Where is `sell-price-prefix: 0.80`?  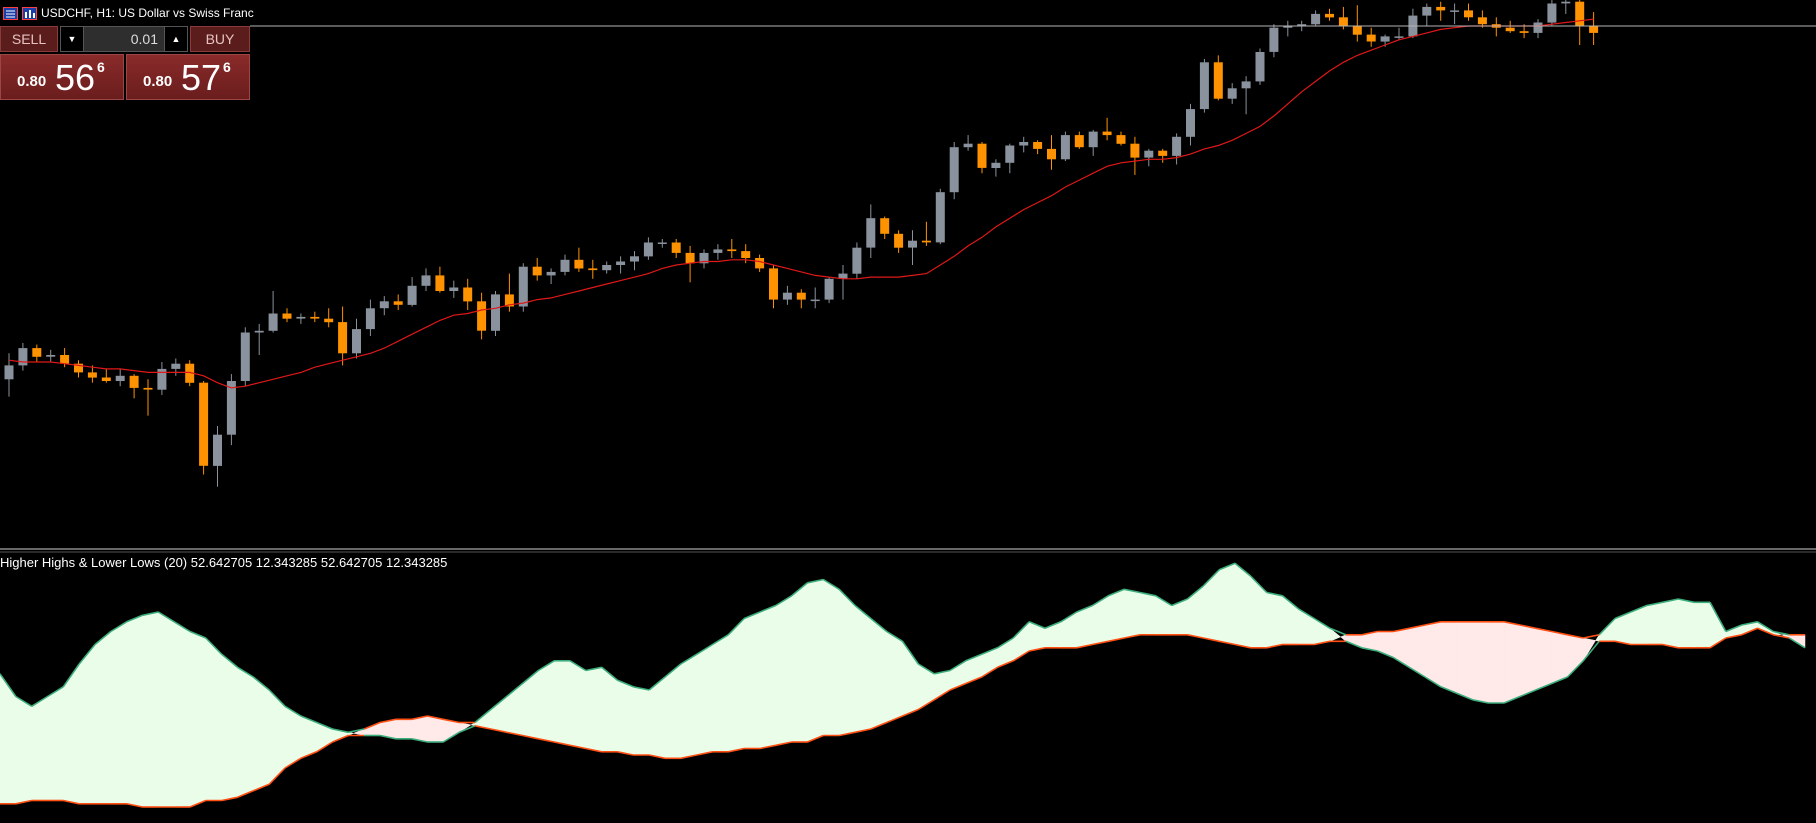 sell-price-prefix: 0.80 is located at coordinates (32, 81).